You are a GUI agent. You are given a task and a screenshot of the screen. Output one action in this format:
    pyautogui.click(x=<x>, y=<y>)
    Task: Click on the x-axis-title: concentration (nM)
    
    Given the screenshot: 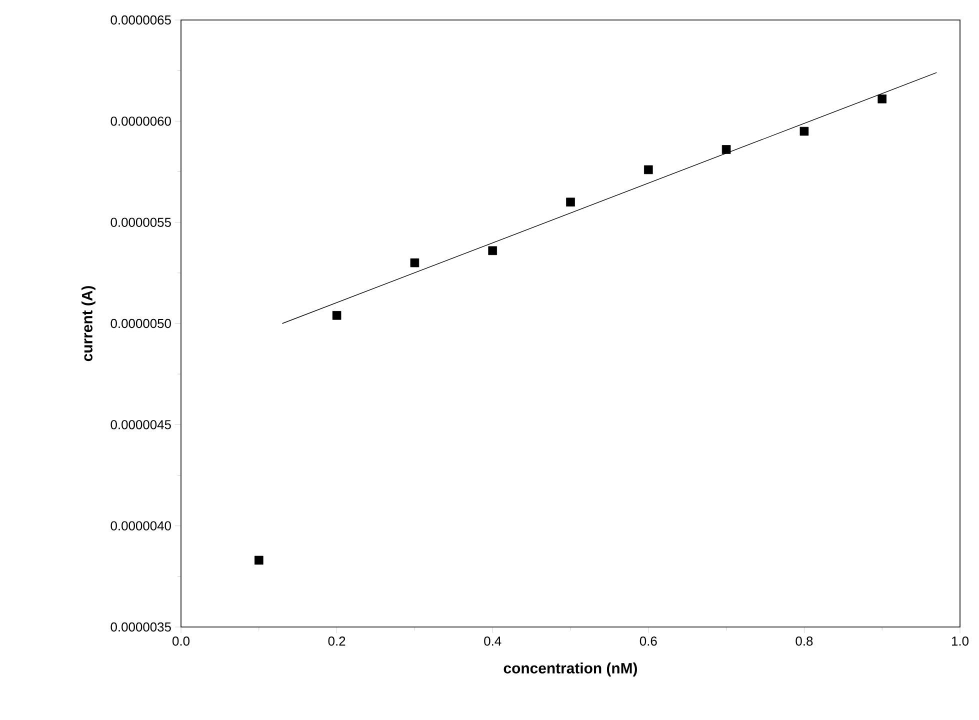 What is the action you would take?
    pyautogui.click(x=570, y=669)
    